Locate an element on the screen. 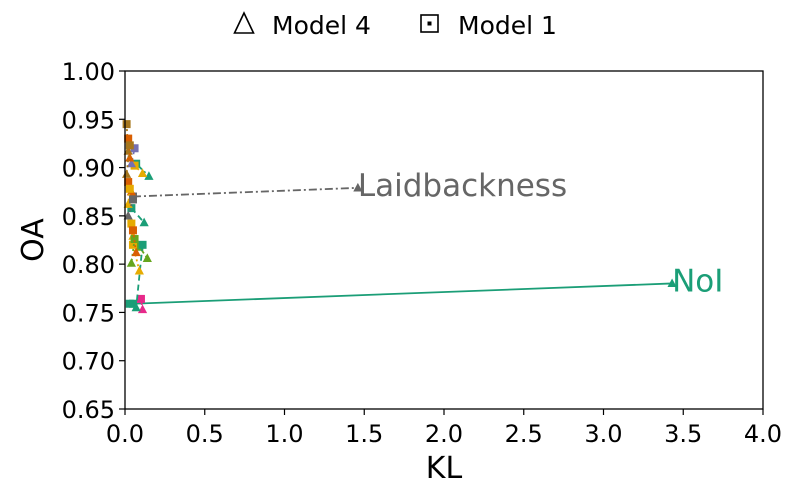 This screenshot has width=800, height=500. legend-triangle-icon is located at coordinates (244, 22).